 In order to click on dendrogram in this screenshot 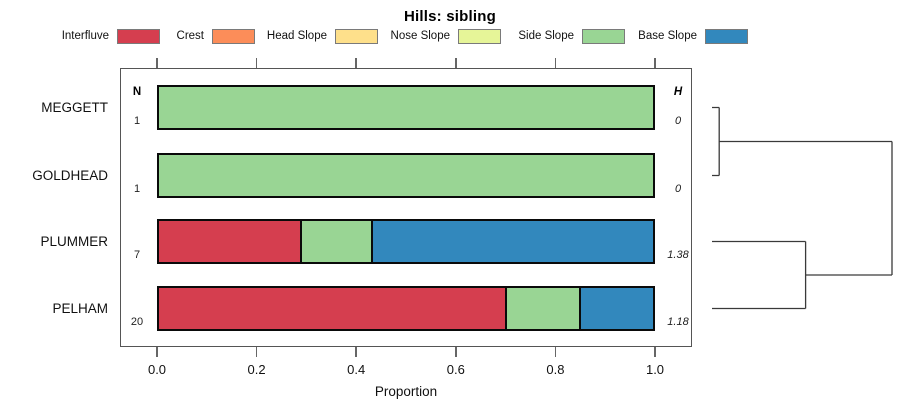, I will do `click(802, 208)`.